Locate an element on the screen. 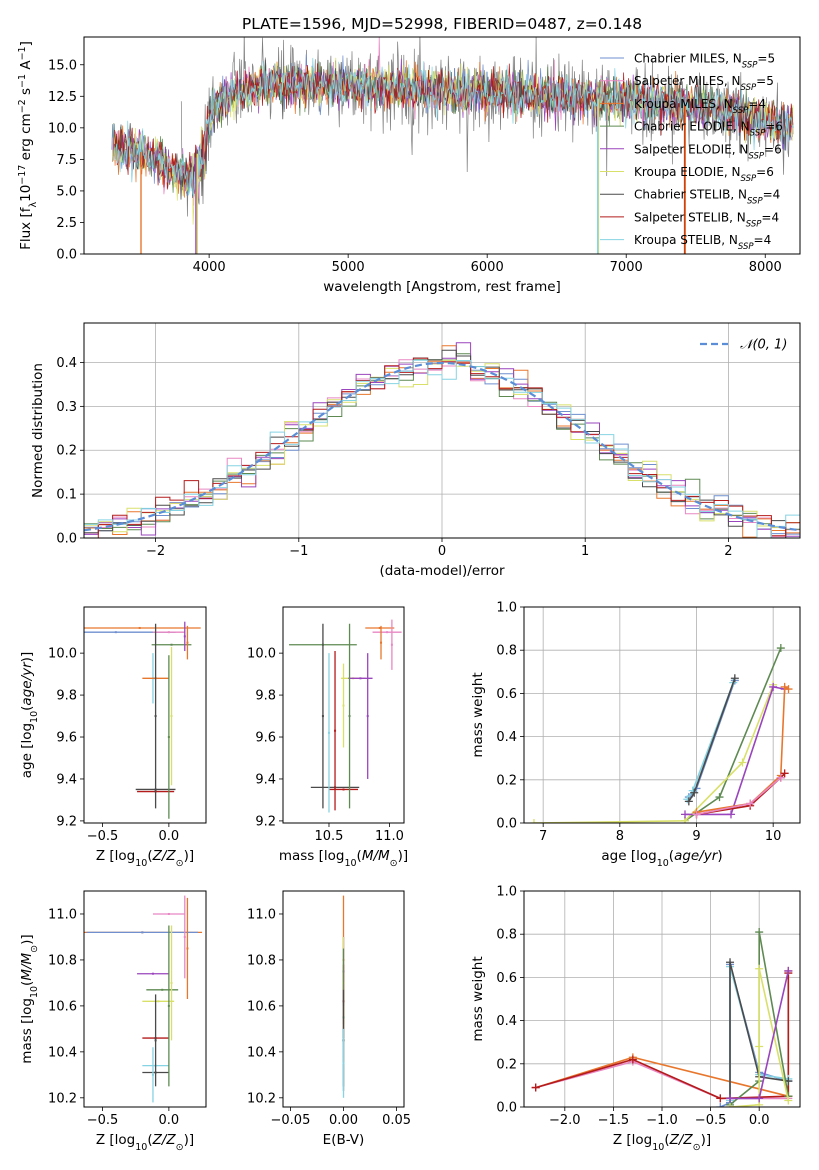 The height and width of the screenshot is (1170, 819). x-tick-label: −1.5 is located at coordinates (614, 1120).